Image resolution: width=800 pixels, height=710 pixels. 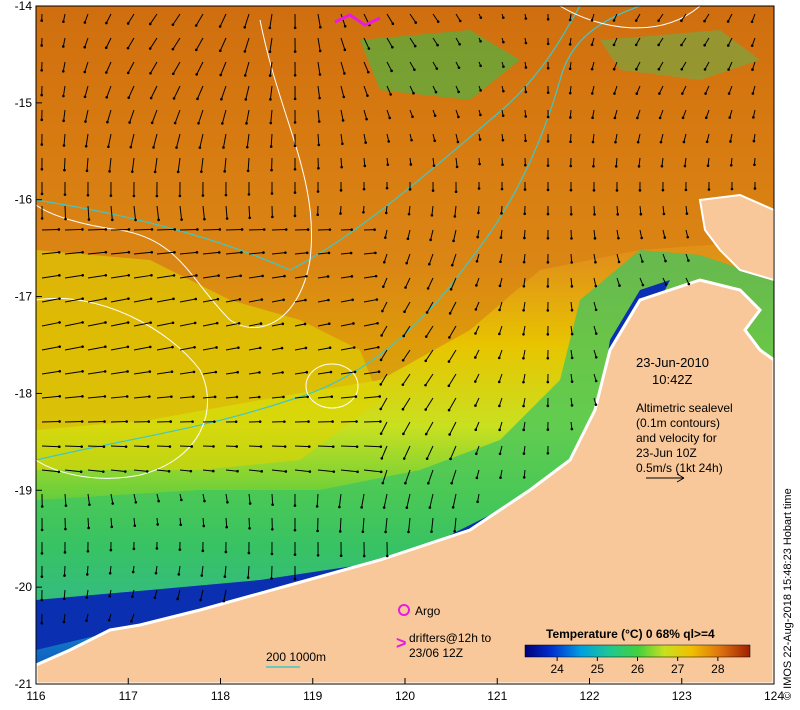 What do you see at coordinates (24, 6) in the screenshot?
I see `lat-tick-label: -14` at bounding box center [24, 6].